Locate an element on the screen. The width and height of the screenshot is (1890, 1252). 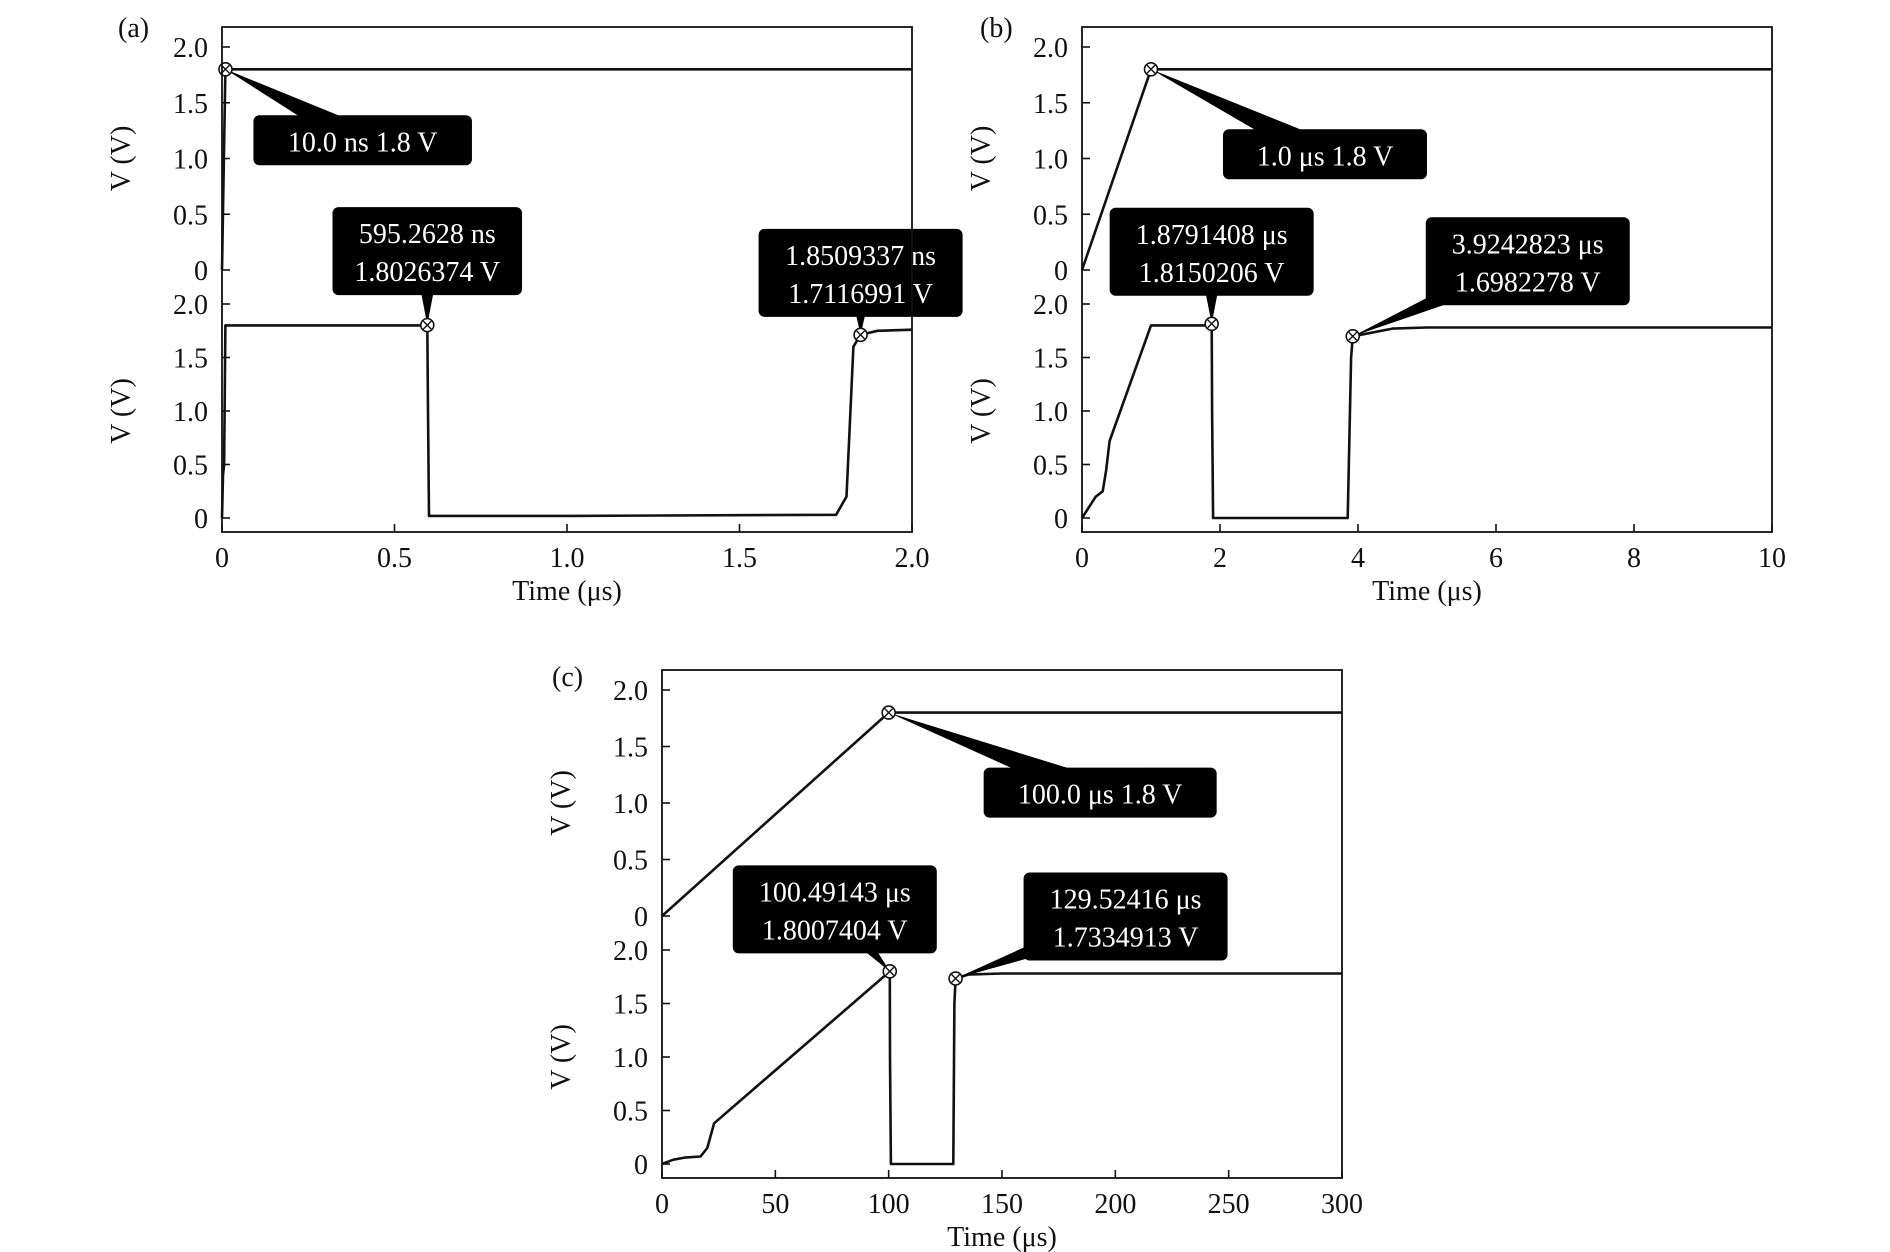
x-tick-label: 10 is located at coordinates (1772, 558).